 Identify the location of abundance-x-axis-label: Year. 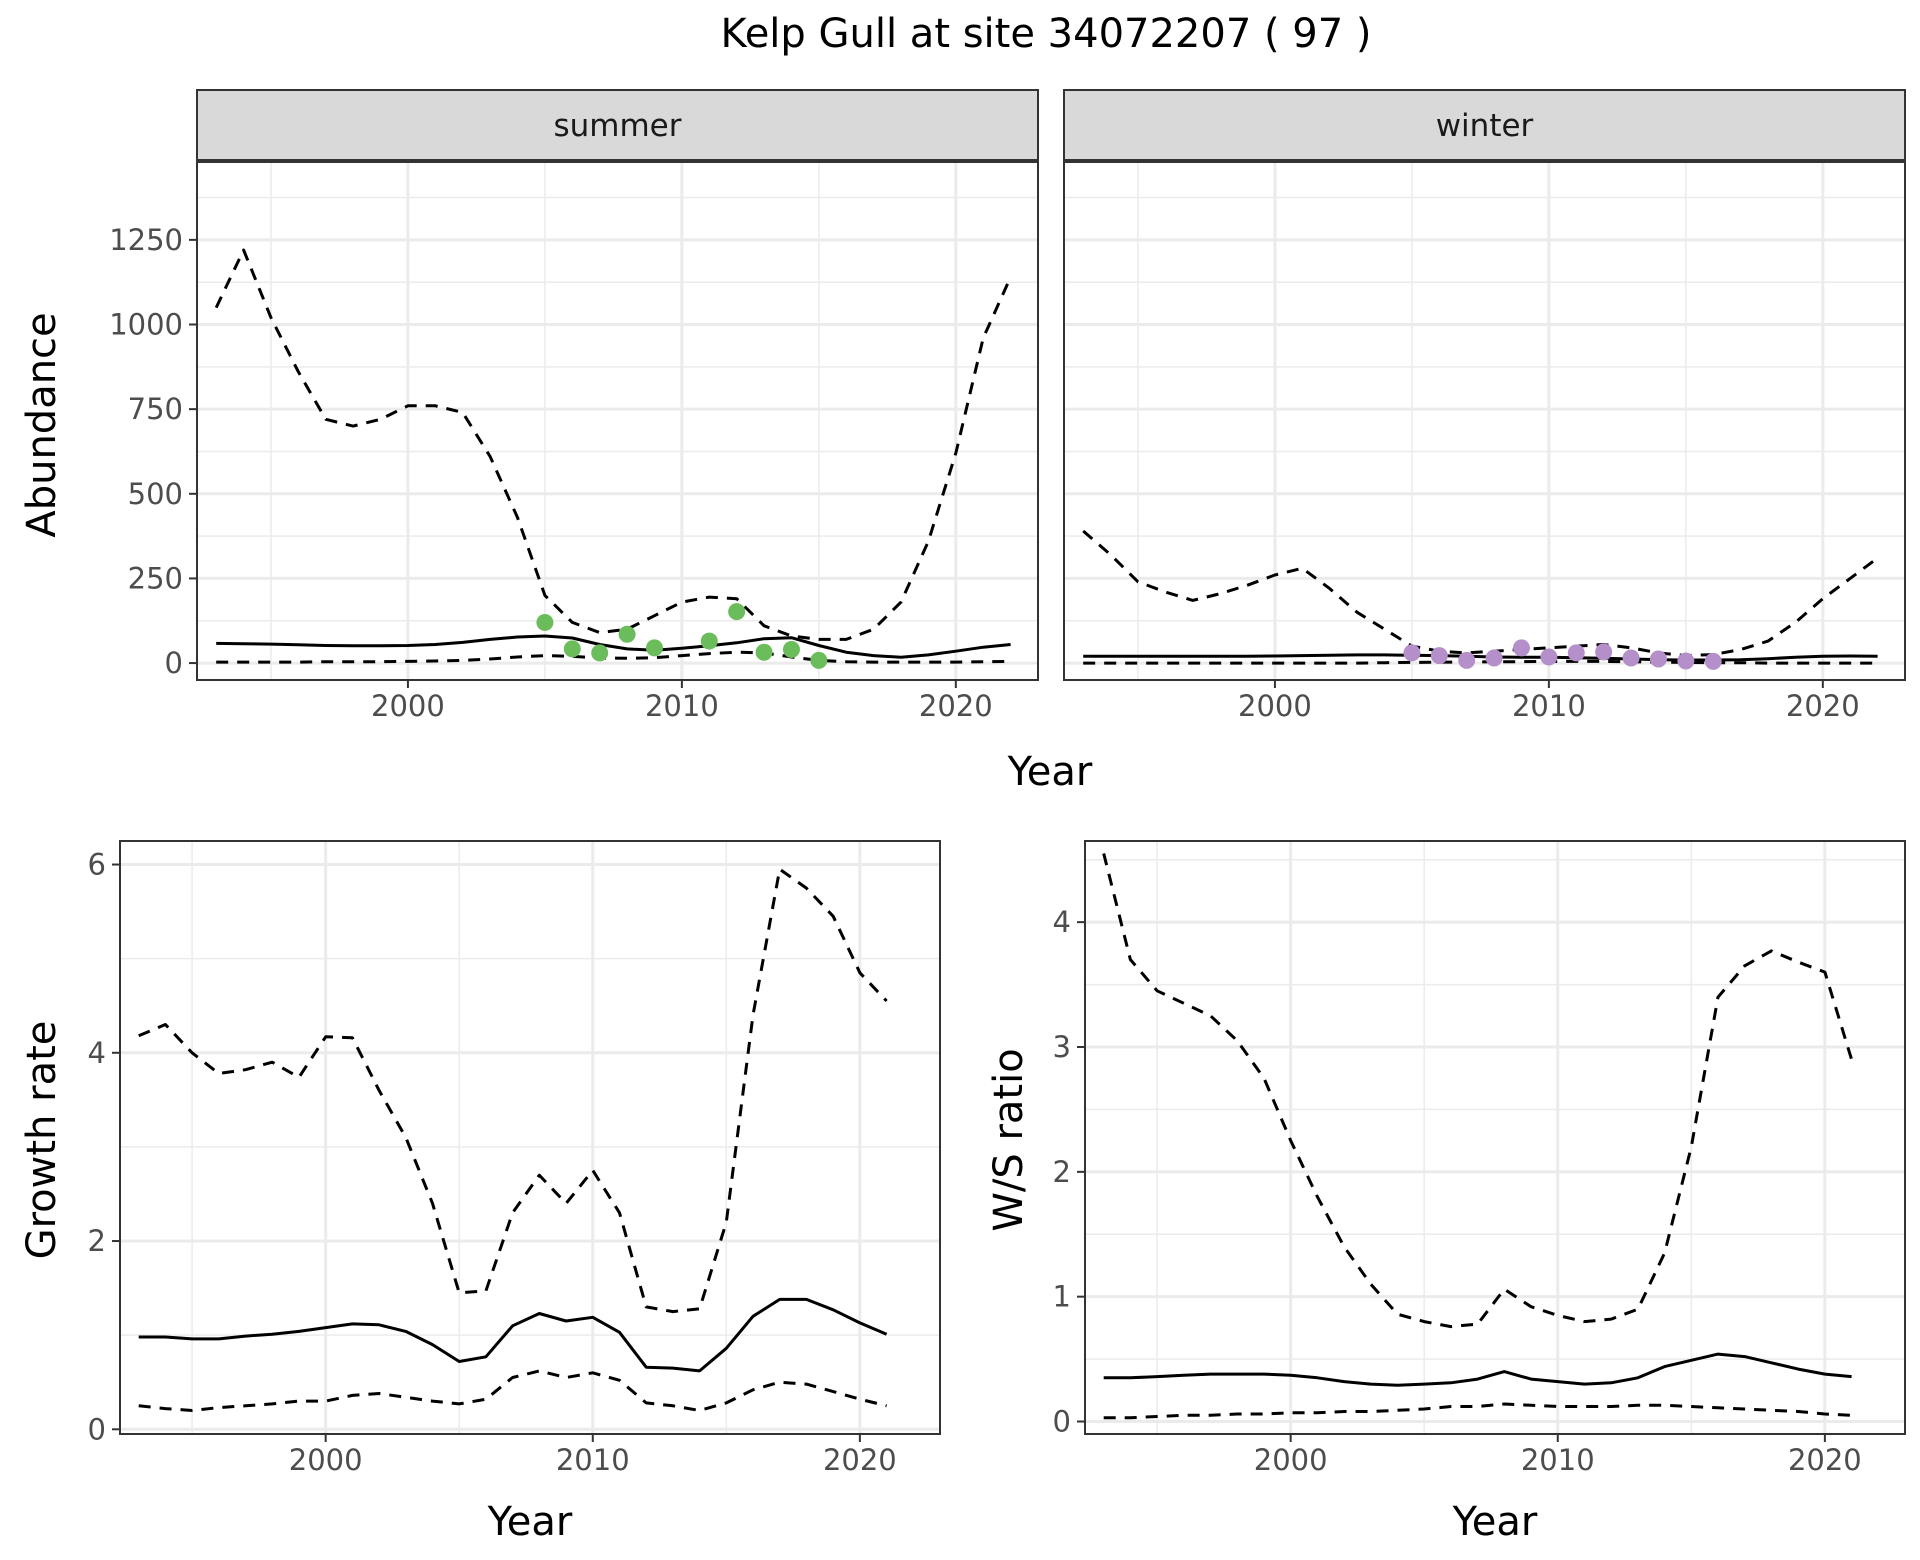
(1050, 772).